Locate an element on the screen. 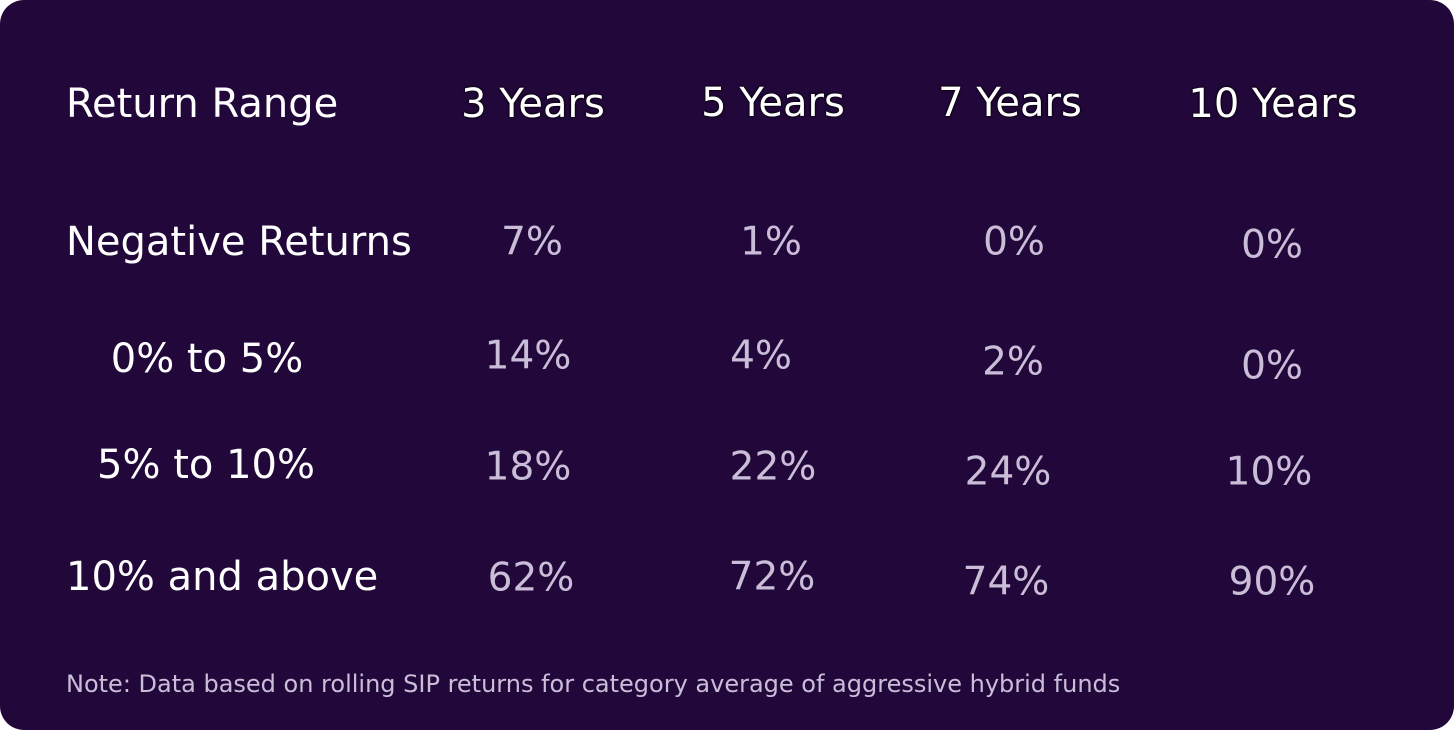 Image resolution: width=1456 pixels, height=732 pixels. value-0-5-7y: 2% is located at coordinates (1013, 362).